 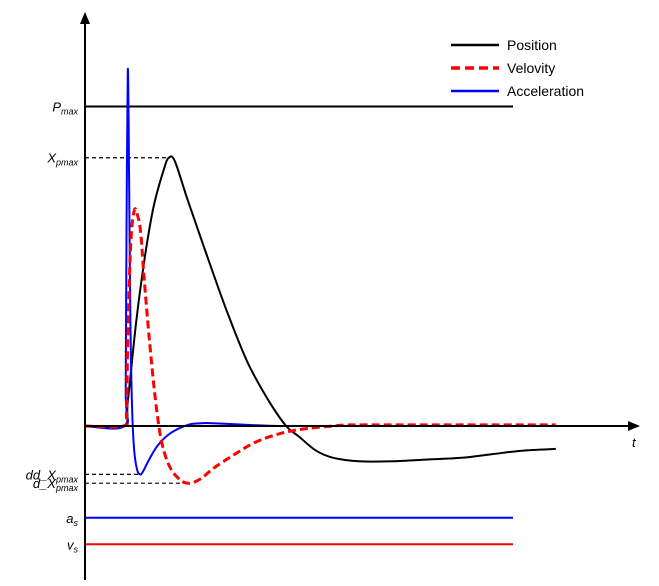 I want to click on x-pmax-label-subscript: pmax, so click(x=67, y=163).